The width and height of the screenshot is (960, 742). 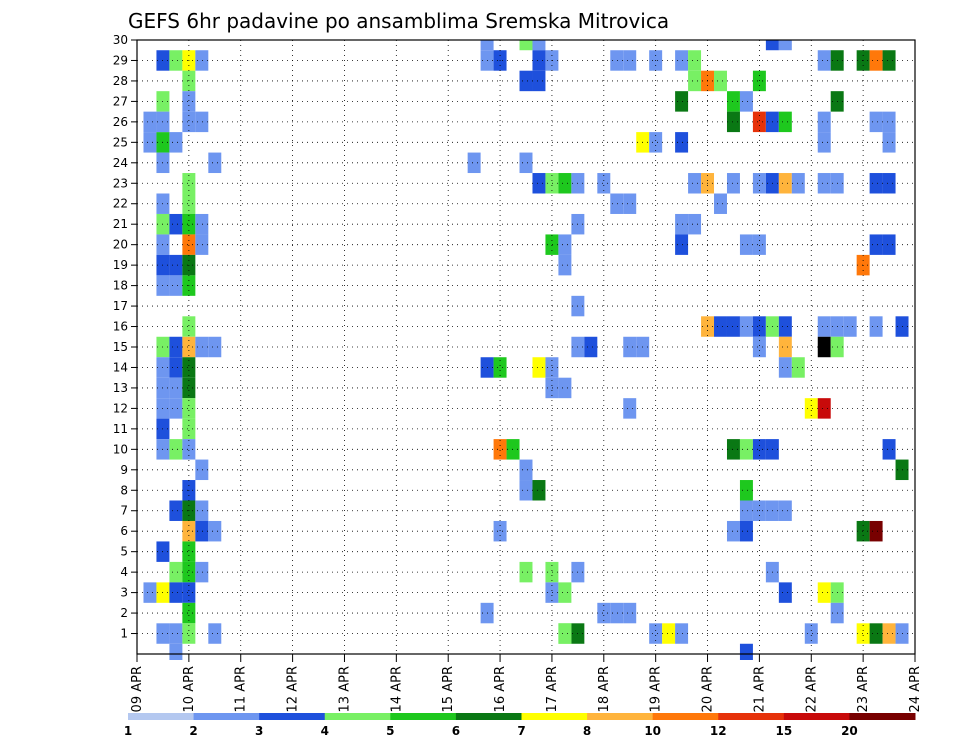 What do you see at coordinates (120, 204) in the screenshot?
I see `y-tick-label: 22` at bounding box center [120, 204].